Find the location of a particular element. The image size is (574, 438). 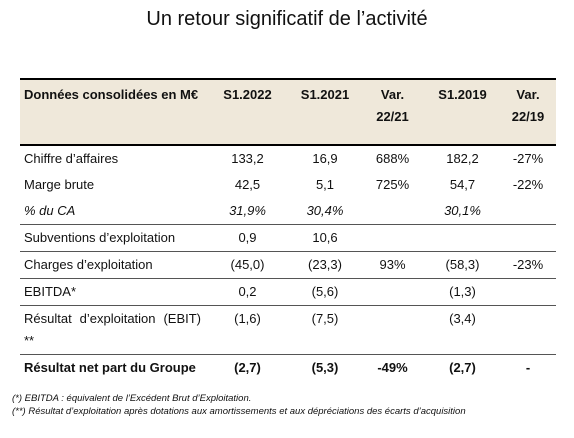

table-cell: (7,5) is located at coordinates (325, 330).